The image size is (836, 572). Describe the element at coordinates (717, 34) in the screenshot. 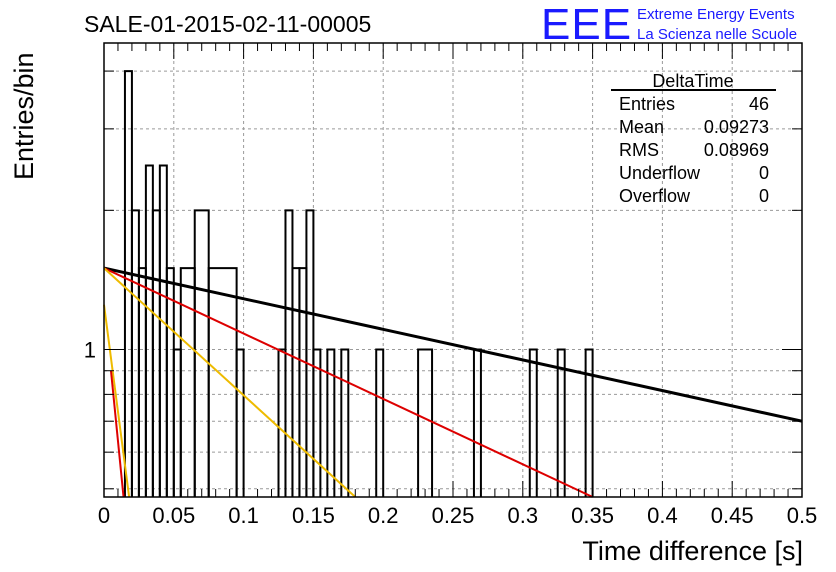

I see `logo-line-2: La Scienza nelle Scuole` at that location.